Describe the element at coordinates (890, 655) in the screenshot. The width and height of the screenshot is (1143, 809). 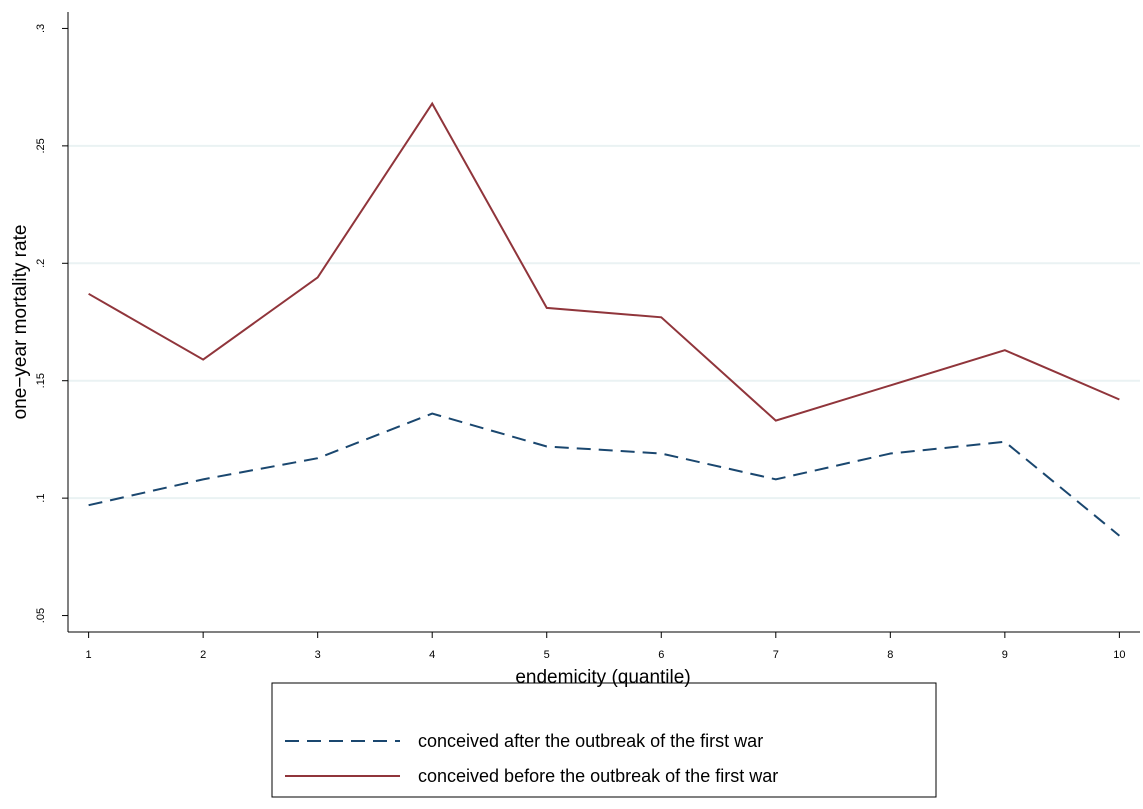
I see `x-tick-label: 8` at that location.